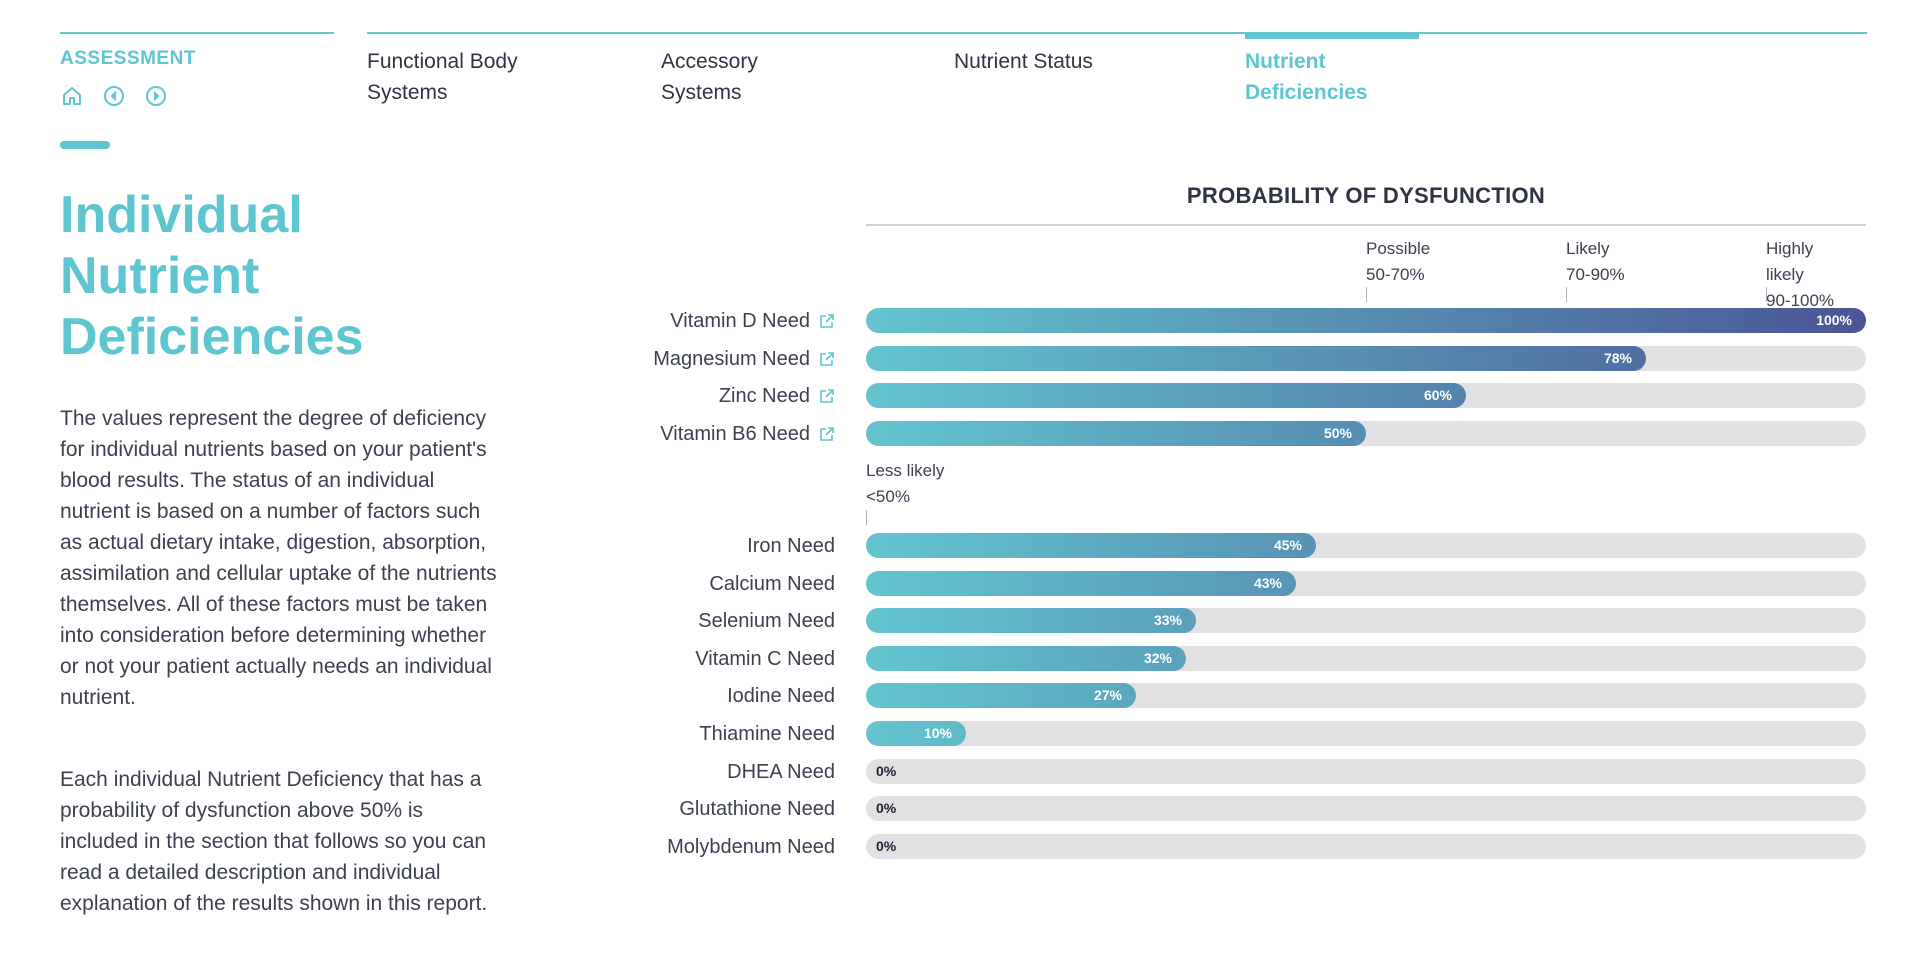  I want to click on nutrient-label: Calcium Need, so click(772, 584).